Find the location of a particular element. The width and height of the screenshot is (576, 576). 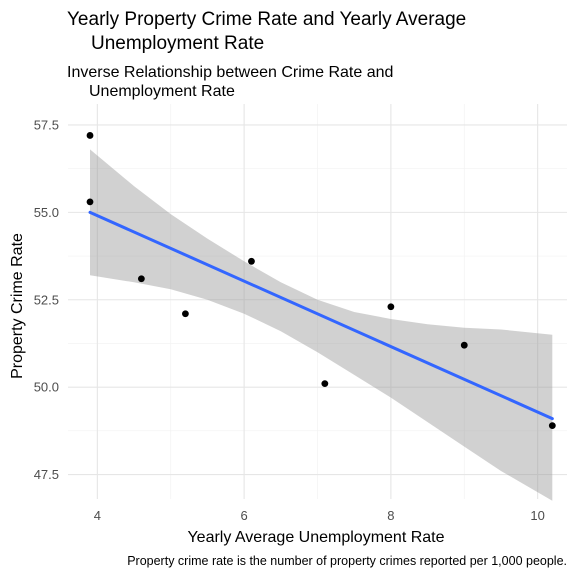

y-axis-title: Property Crime Rate is located at coordinates (17, 306).